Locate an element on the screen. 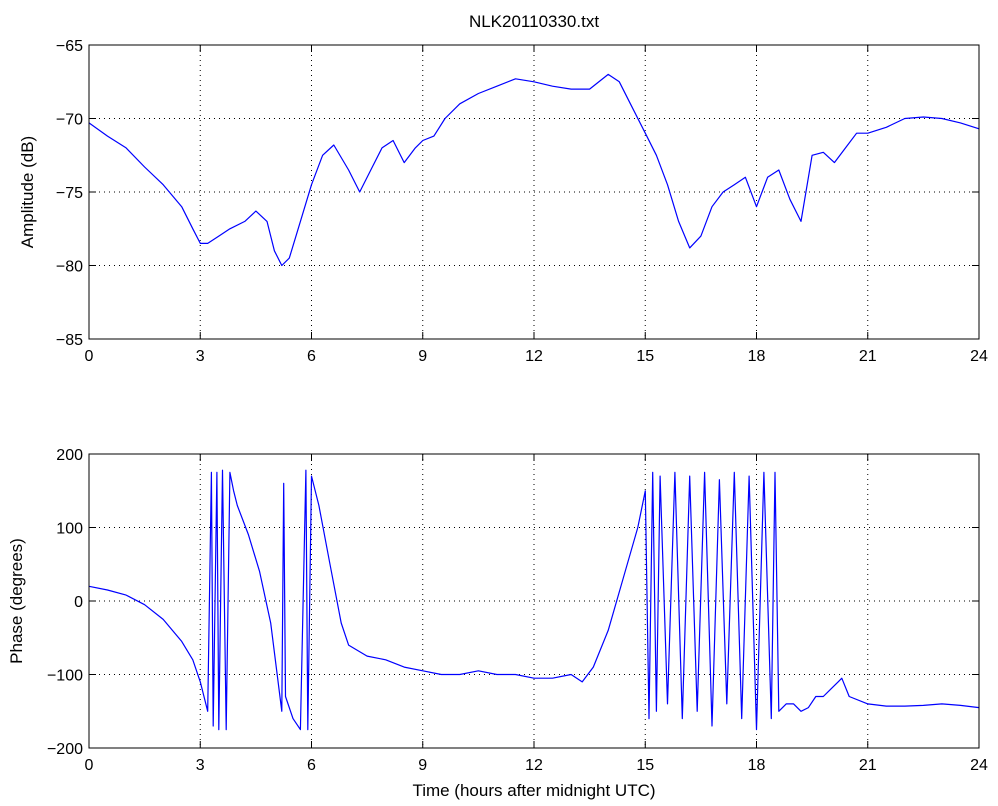  y-tick-label: 0 is located at coordinates (78, 602).